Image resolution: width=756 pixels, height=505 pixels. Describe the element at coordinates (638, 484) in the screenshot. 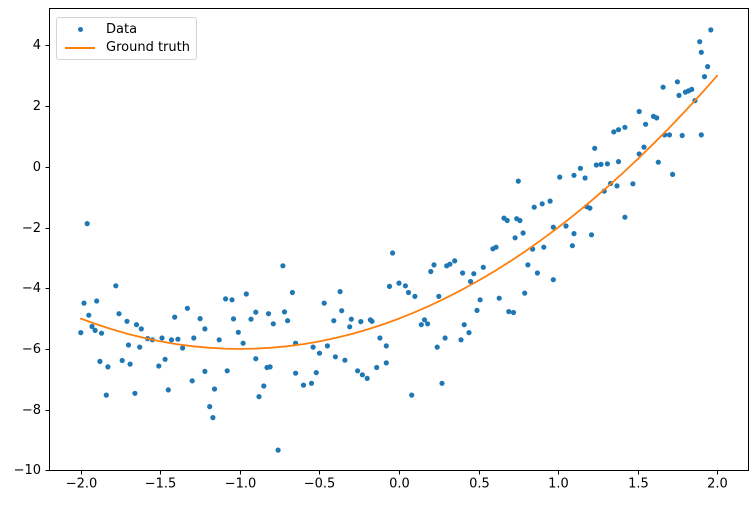

I see `x-tick-label: 1.5` at that location.